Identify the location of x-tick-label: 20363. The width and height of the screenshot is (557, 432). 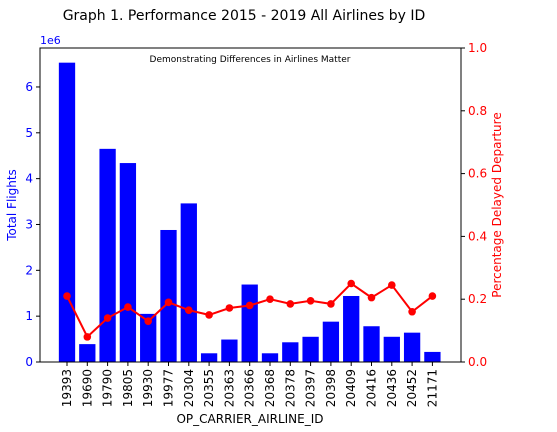
(229, 388).